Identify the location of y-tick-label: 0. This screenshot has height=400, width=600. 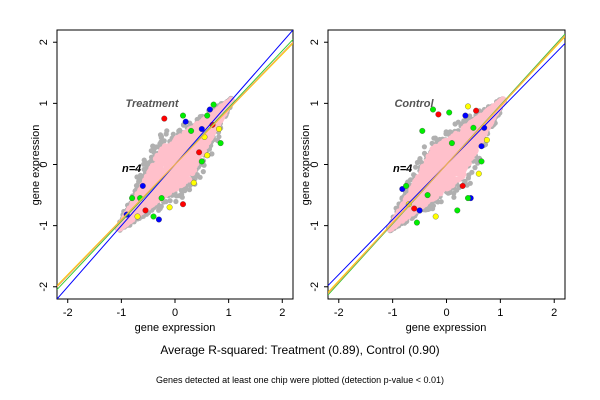
(44, 164).